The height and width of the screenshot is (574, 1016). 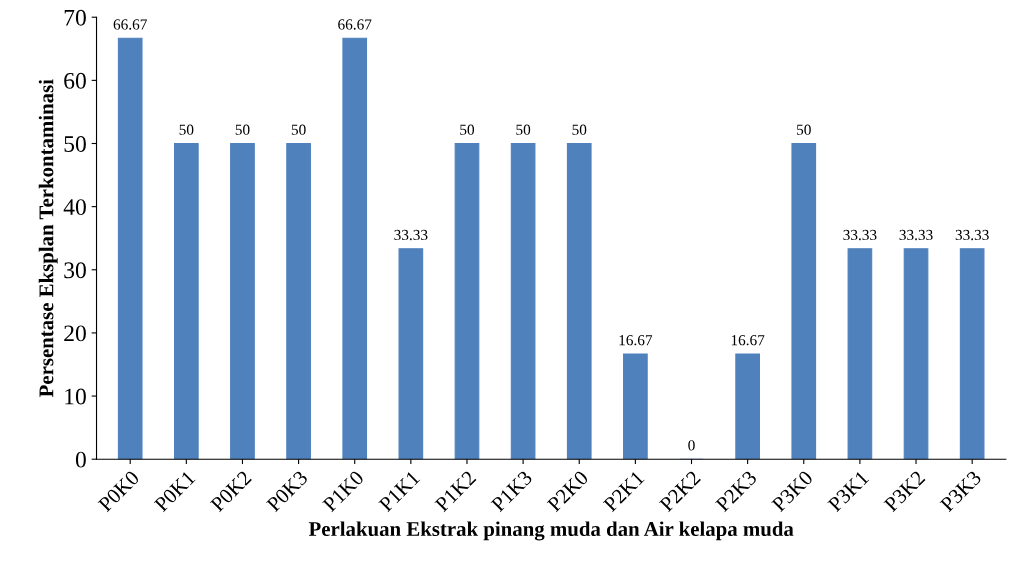 I want to click on y-axis-title: Persentase Eksplan Terkontaminasi, so click(x=48, y=238).